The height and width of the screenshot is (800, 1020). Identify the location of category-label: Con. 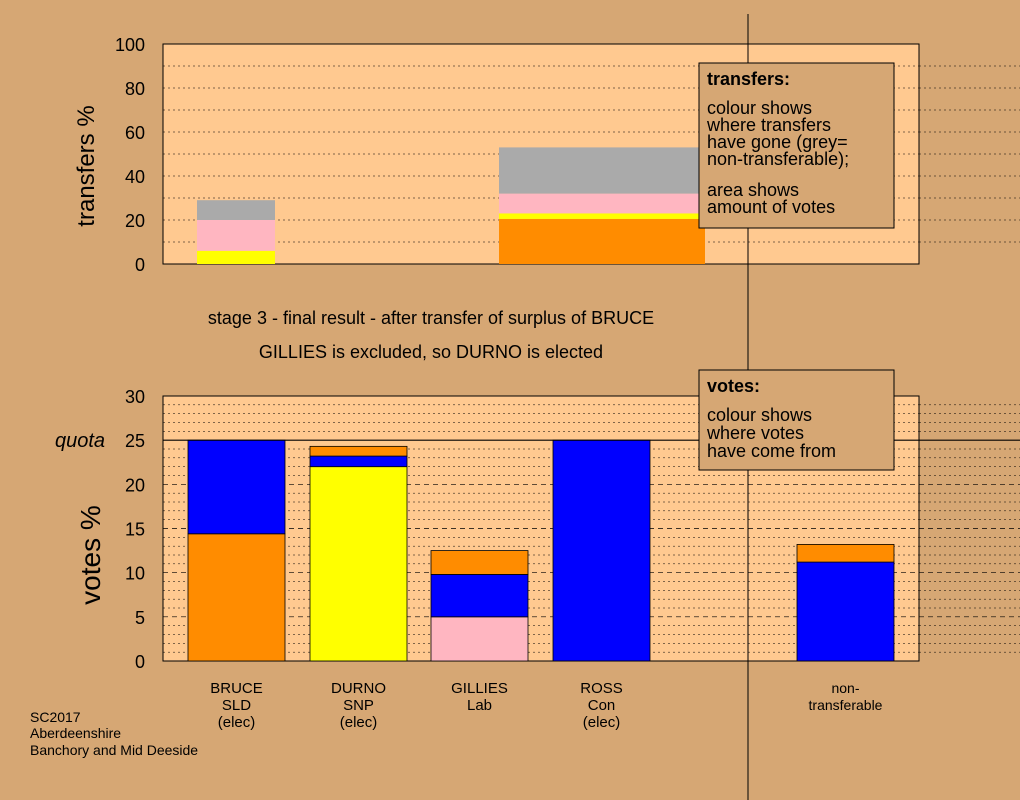
(602, 705).